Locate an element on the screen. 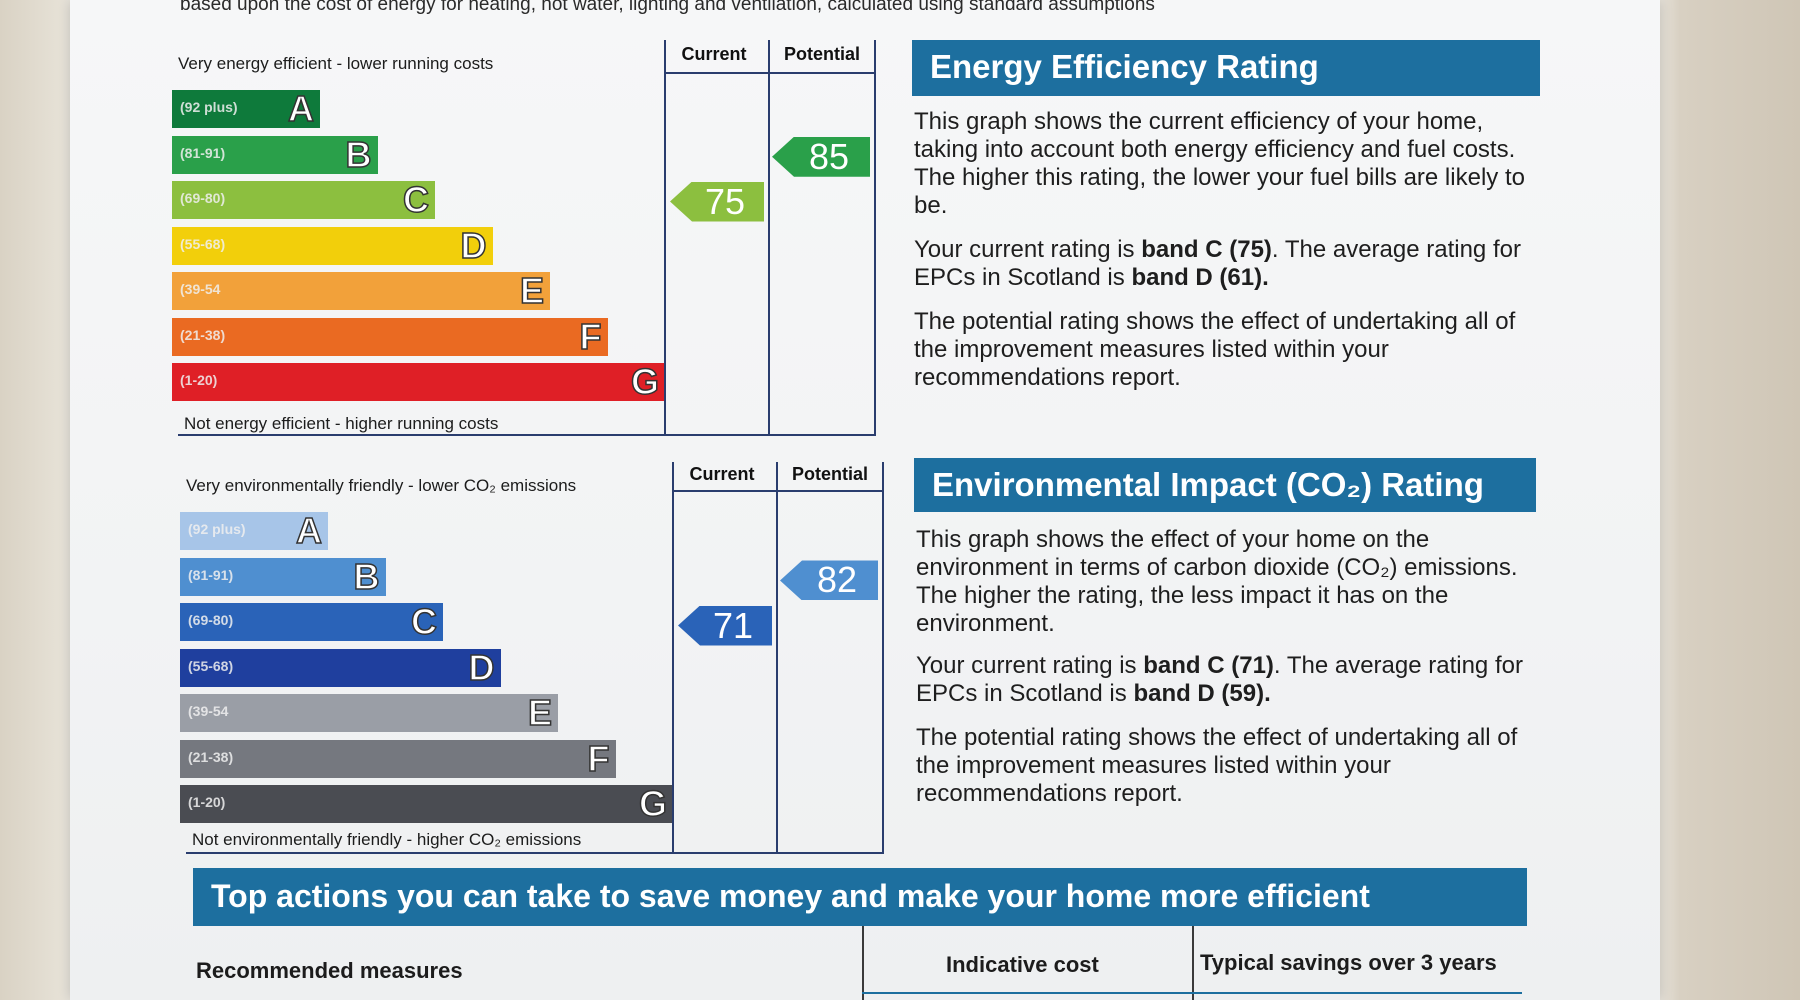 The width and height of the screenshot is (1800, 1000). table-rule is located at coordinates (1192, 993).